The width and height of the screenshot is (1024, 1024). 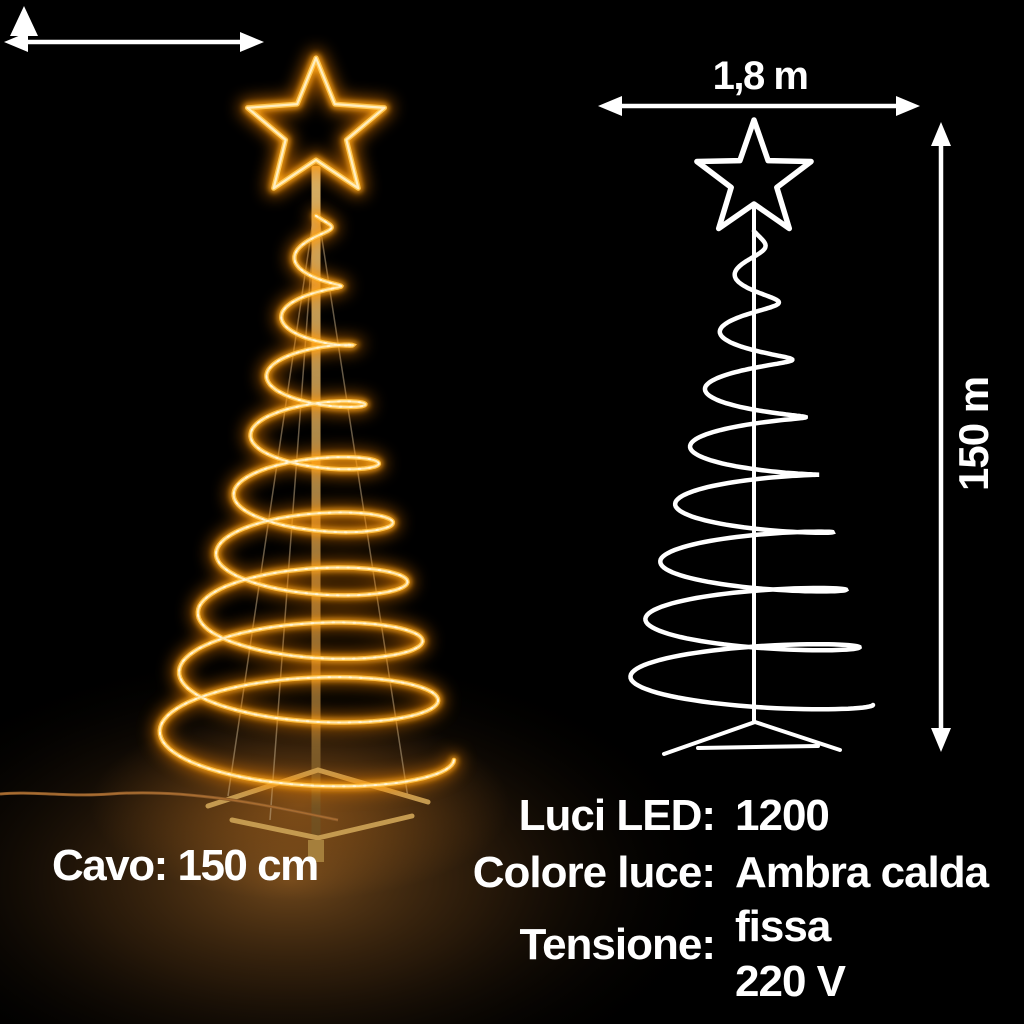 I want to click on power-cable, so click(x=169, y=806).